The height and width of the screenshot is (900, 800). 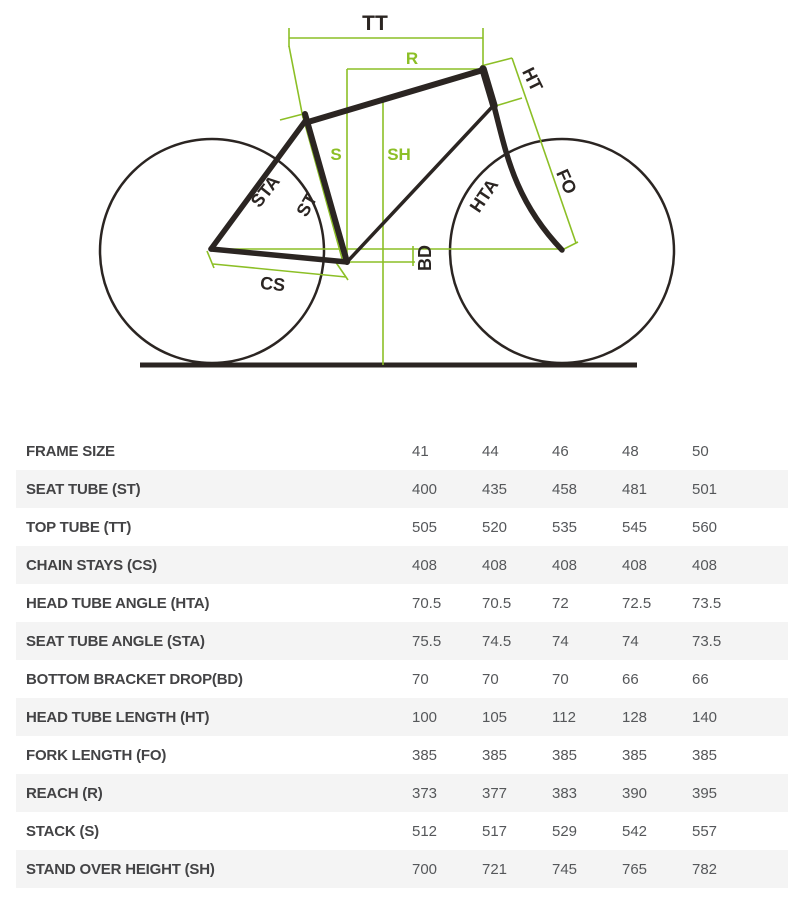 What do you see at coordinates (425, 527) in the screenshot?
I see `cell-value: 505` at bounding box center [425, 527].